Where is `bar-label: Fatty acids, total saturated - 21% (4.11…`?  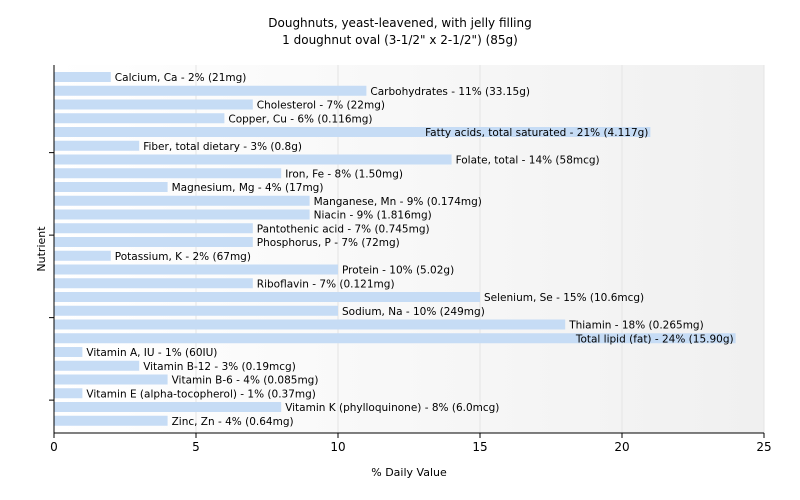 bar-label: Fatty acids, total saturated - 21% (4.11… is located at coordinates (536, 133).